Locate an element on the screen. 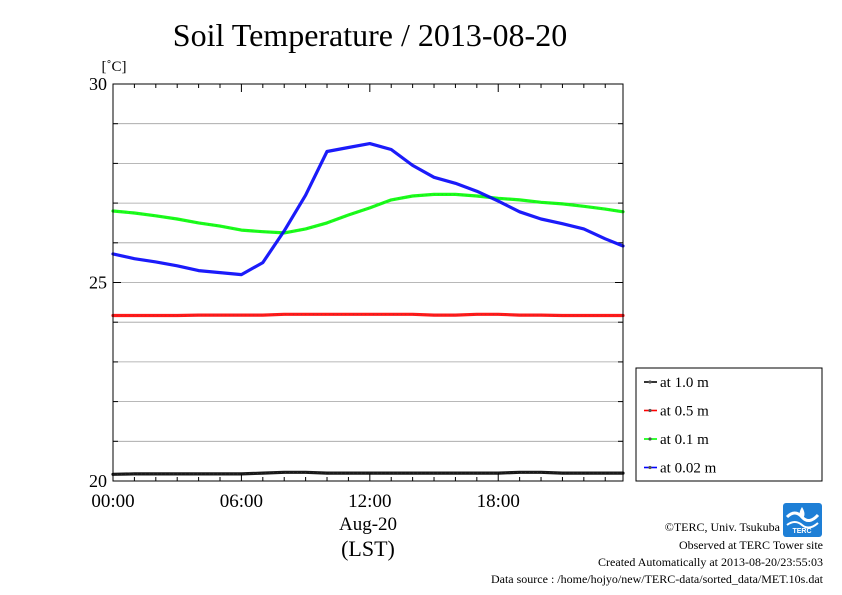 Image resolution: width=842 pixels, height=595 pixels. legend-label: at 0.1 m is located at coordinates (684, 440).